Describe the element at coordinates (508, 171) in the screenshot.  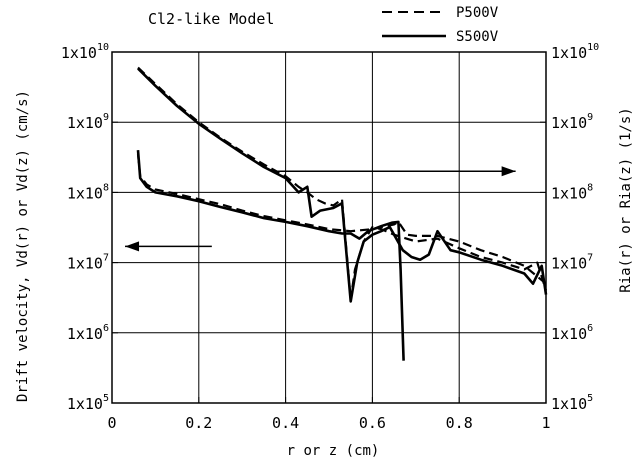
I see `arrow-right-head` at that location.